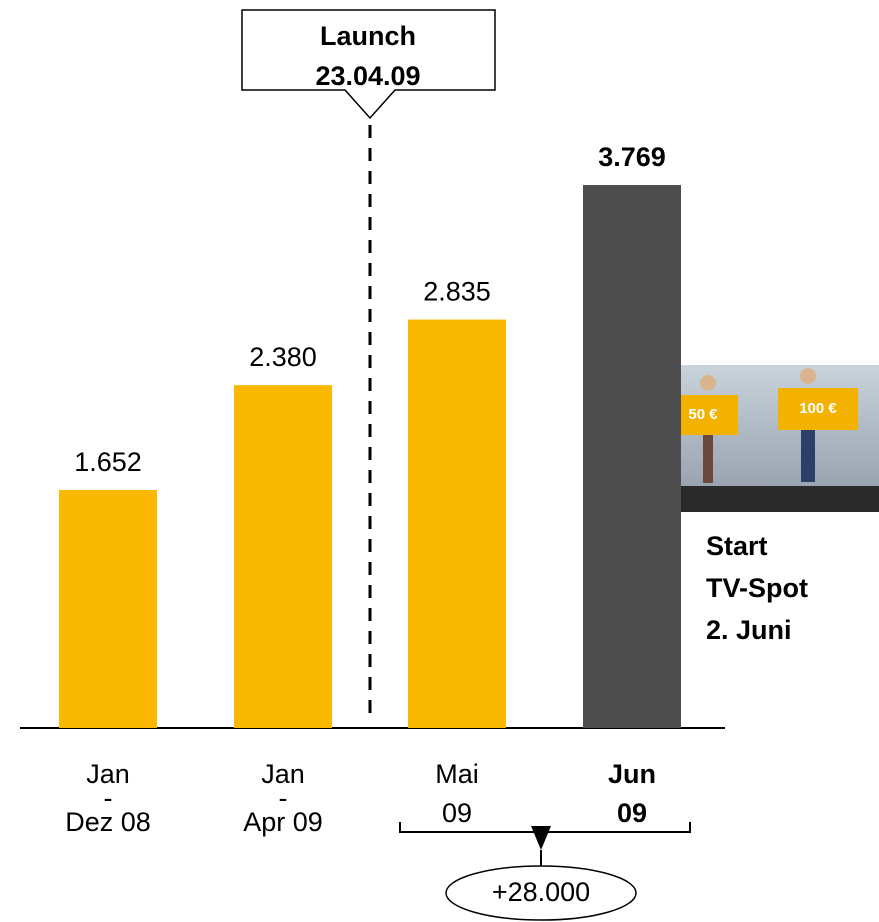  I want to click on value-label: 2.835, so click(457, 292).